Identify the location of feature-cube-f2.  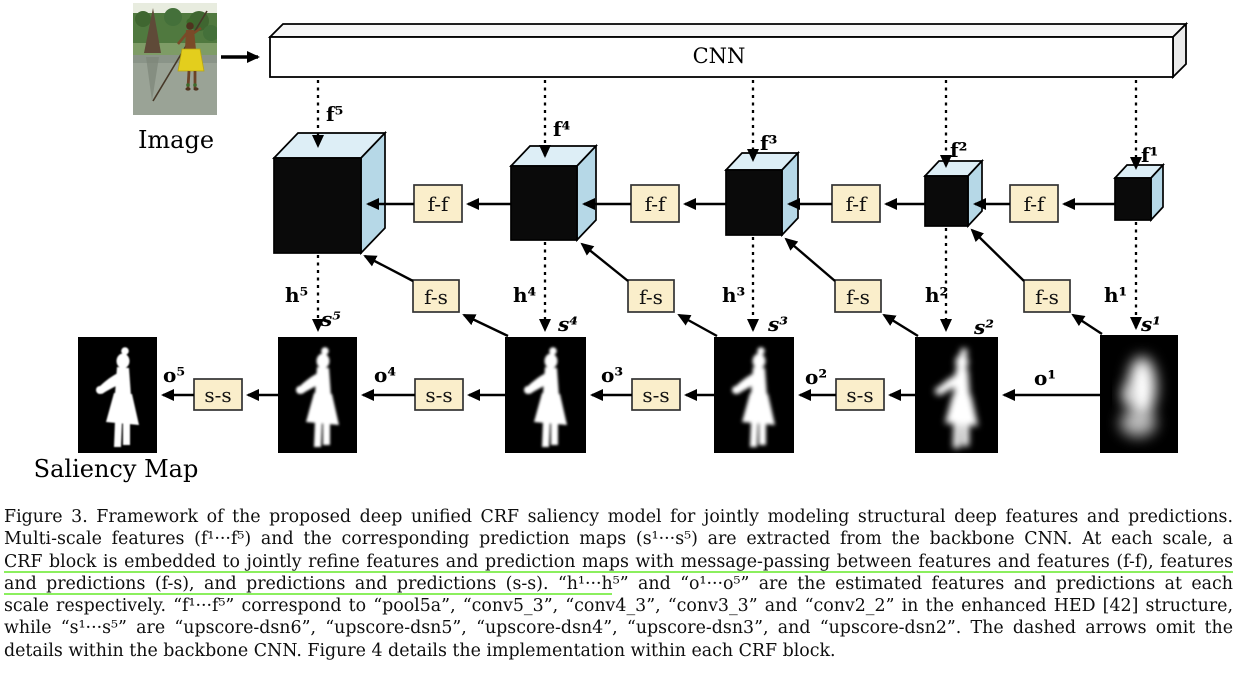
(953, 193).